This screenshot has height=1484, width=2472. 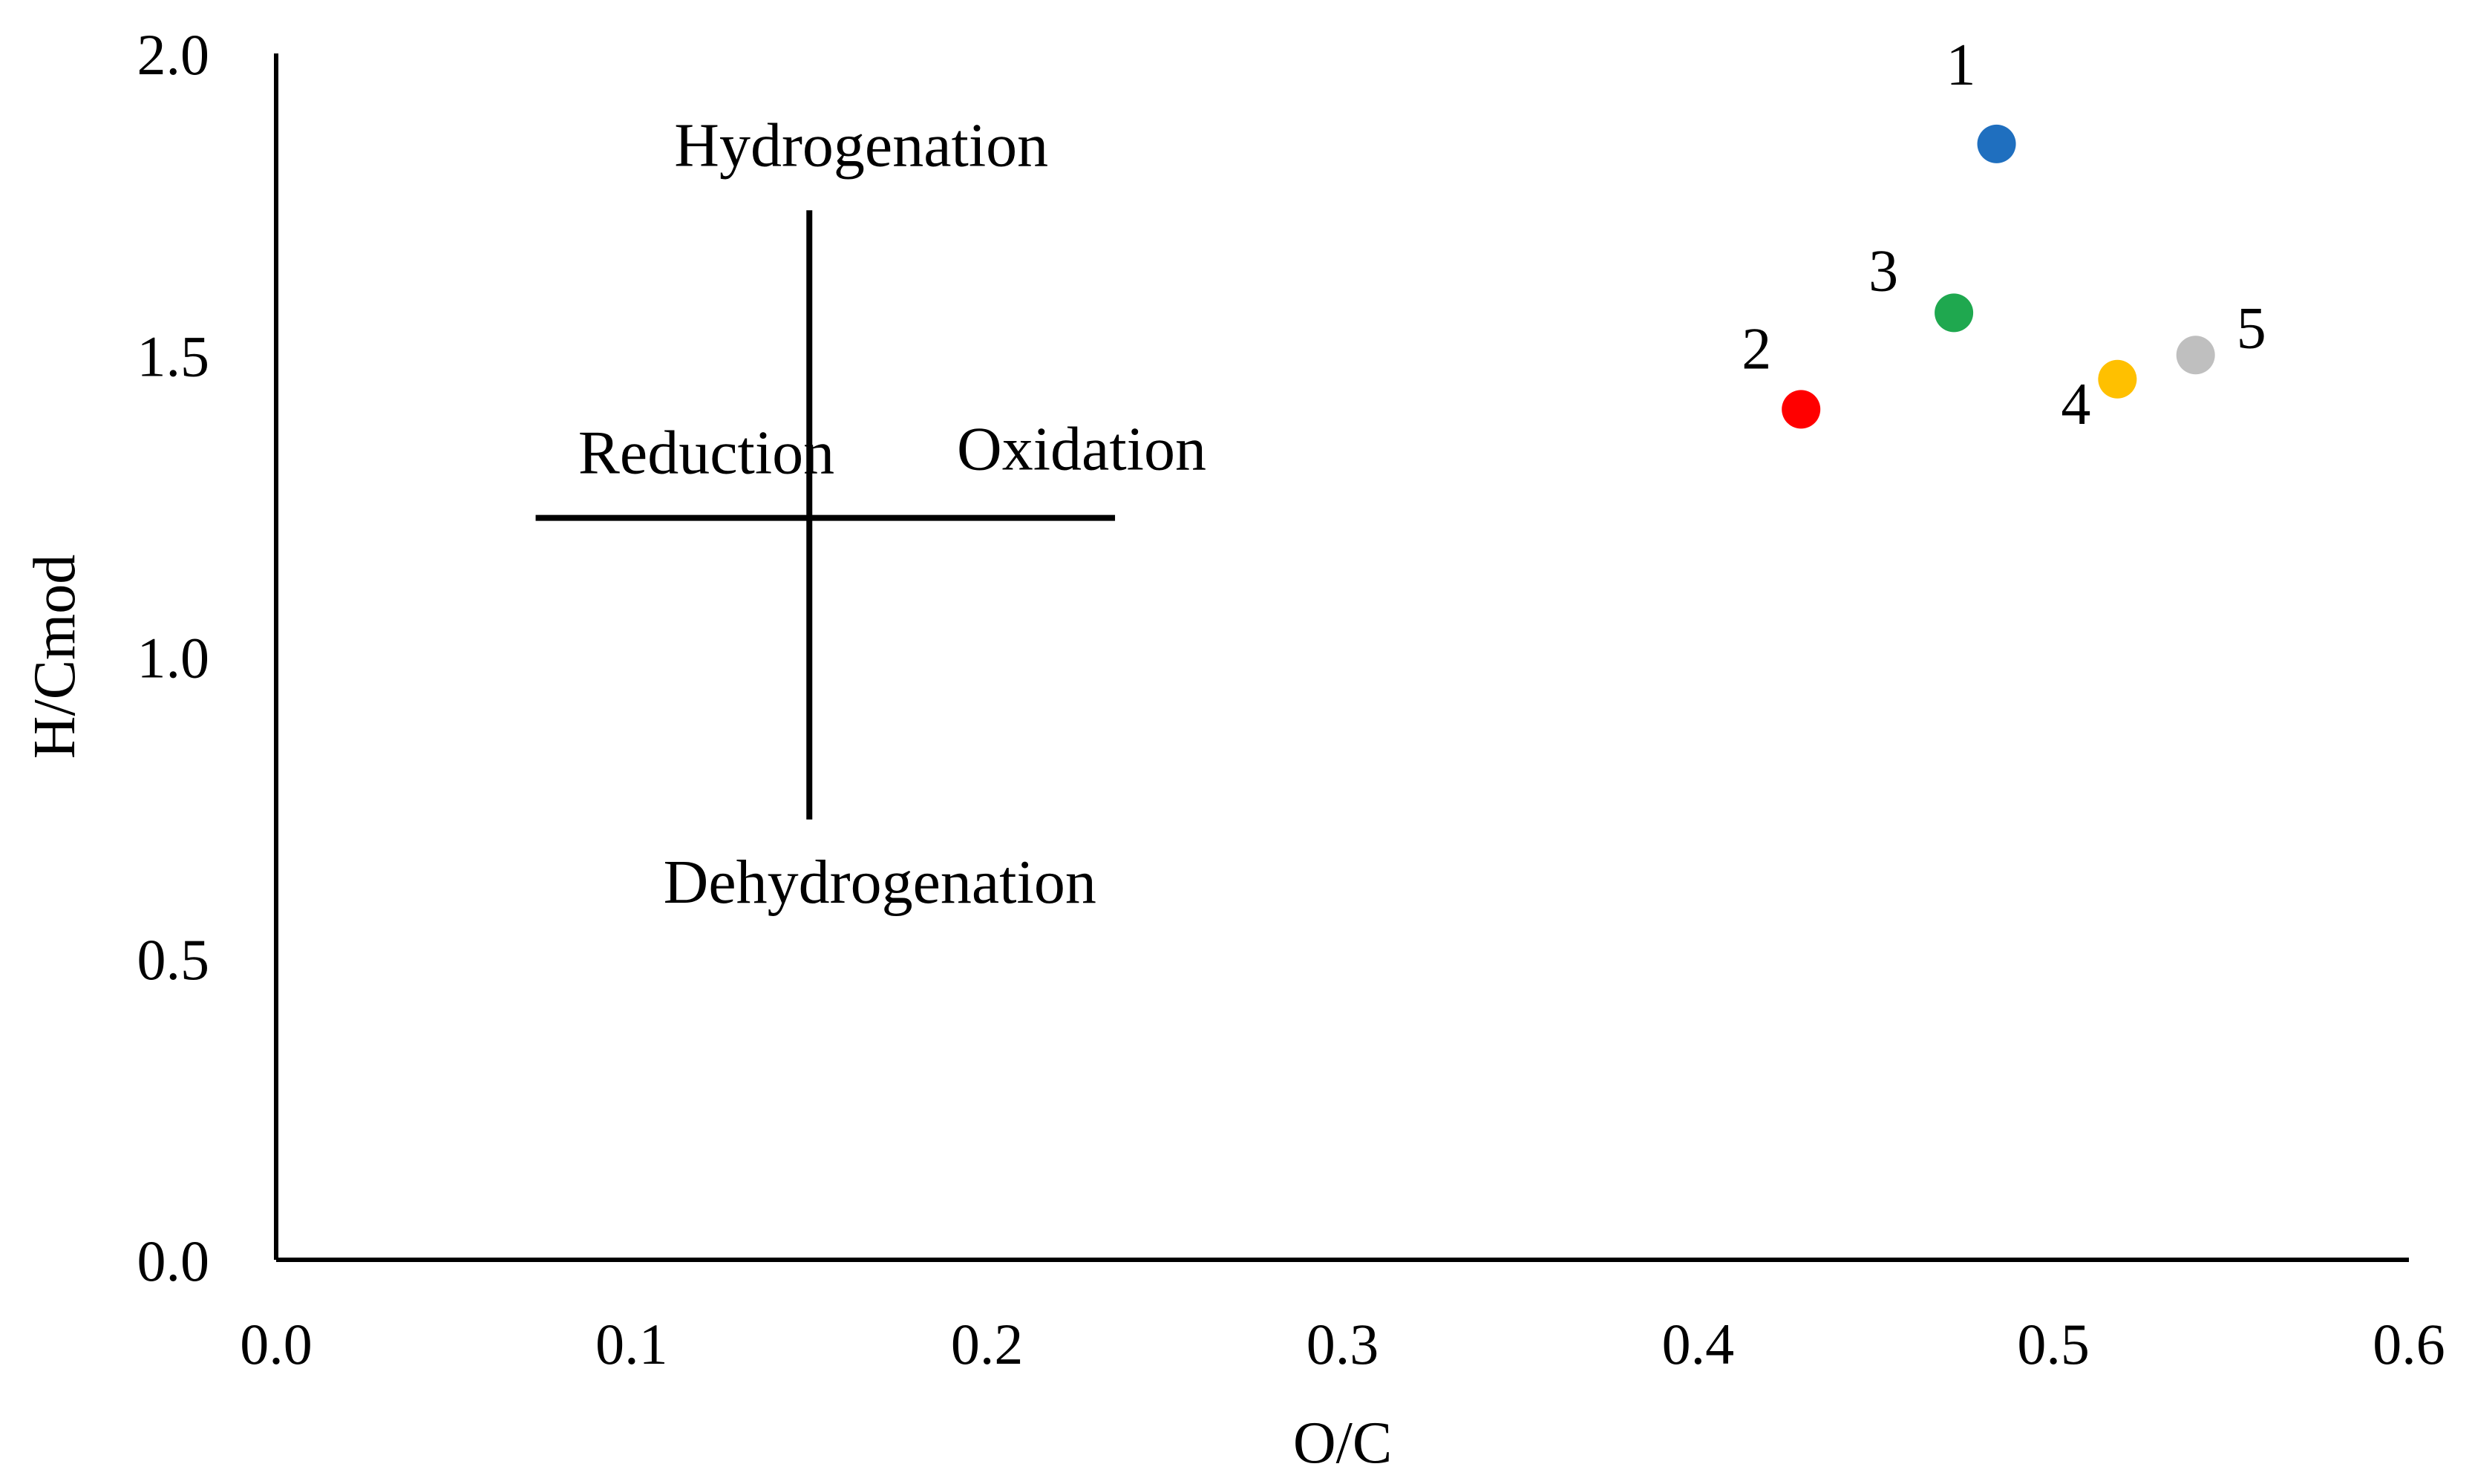 What do you see at coordinates (2409, 1344) in the screenshot?
I see `x-tick-label: 0.6` at bounding box center [2409, 1344].